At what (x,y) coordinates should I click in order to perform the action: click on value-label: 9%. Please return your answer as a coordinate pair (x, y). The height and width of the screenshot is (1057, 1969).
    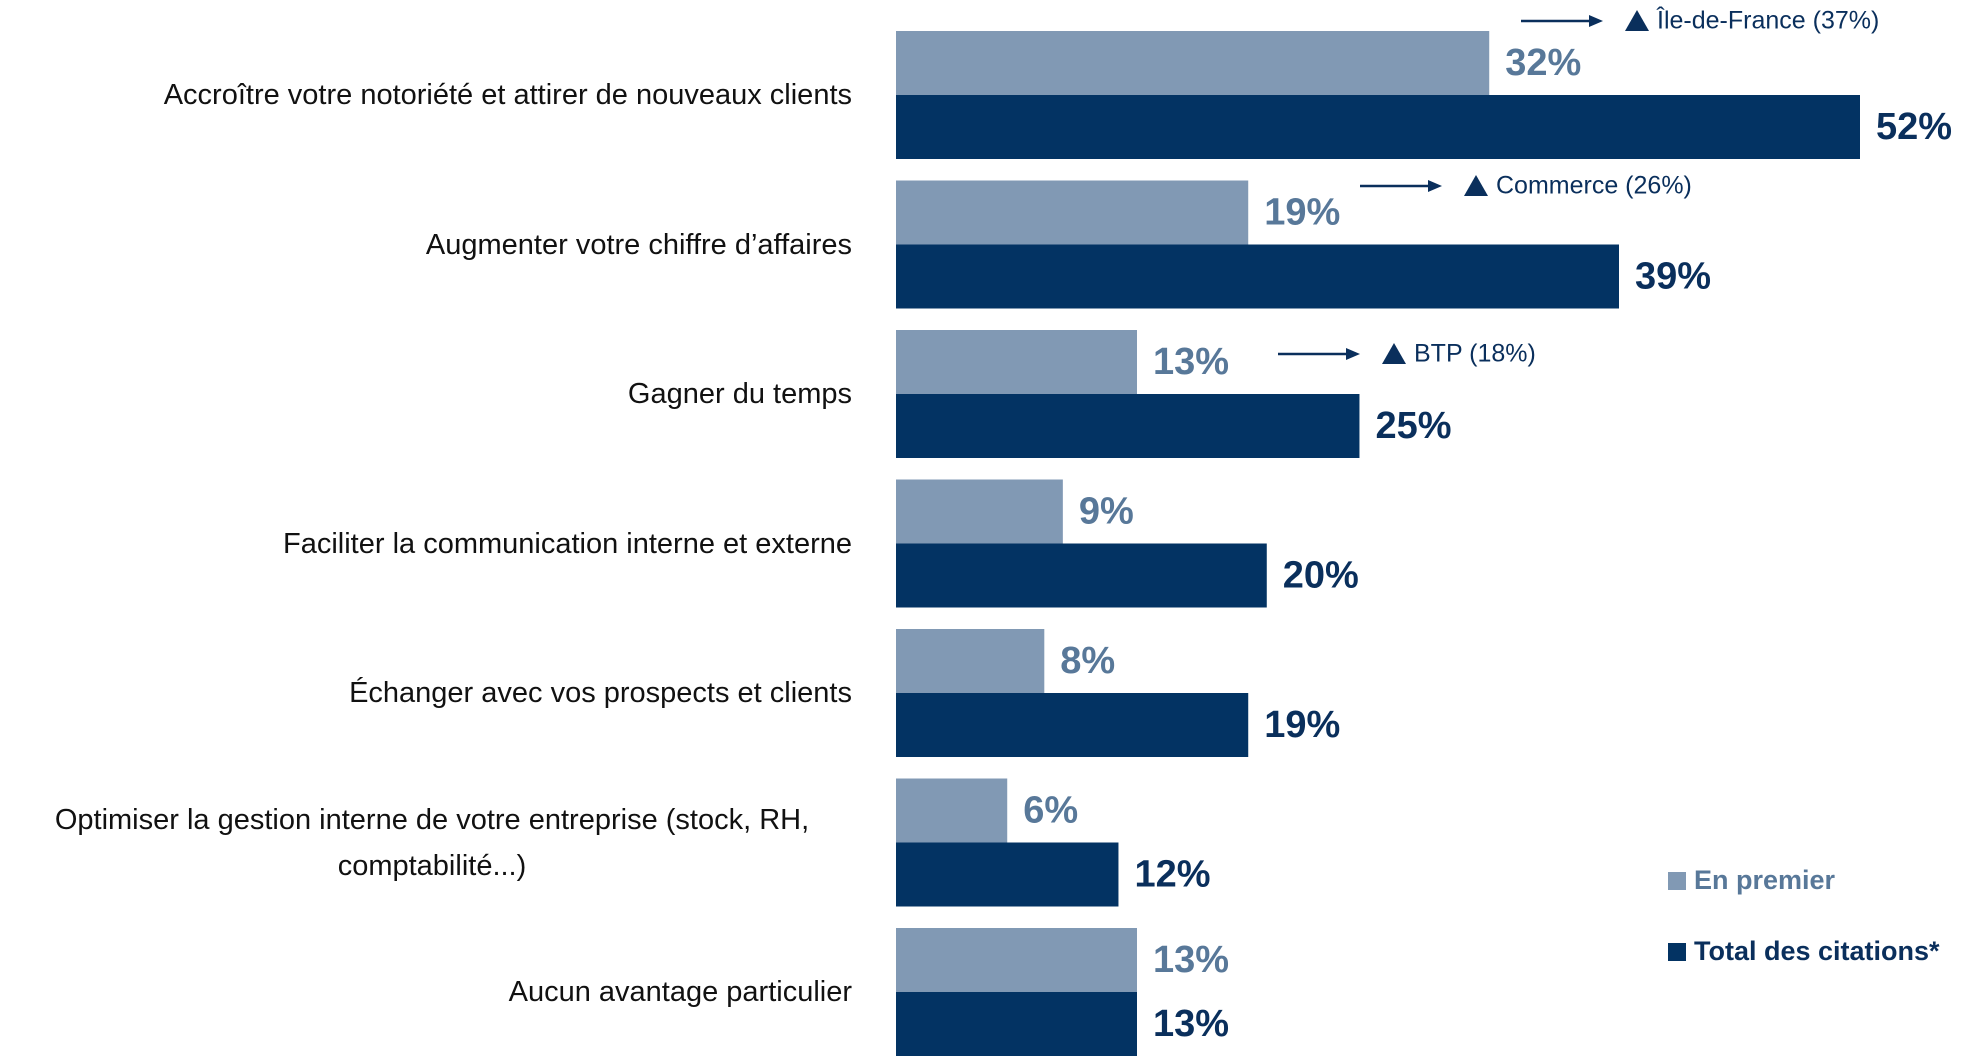
    Looking at the image, I should click on (1106, 512).